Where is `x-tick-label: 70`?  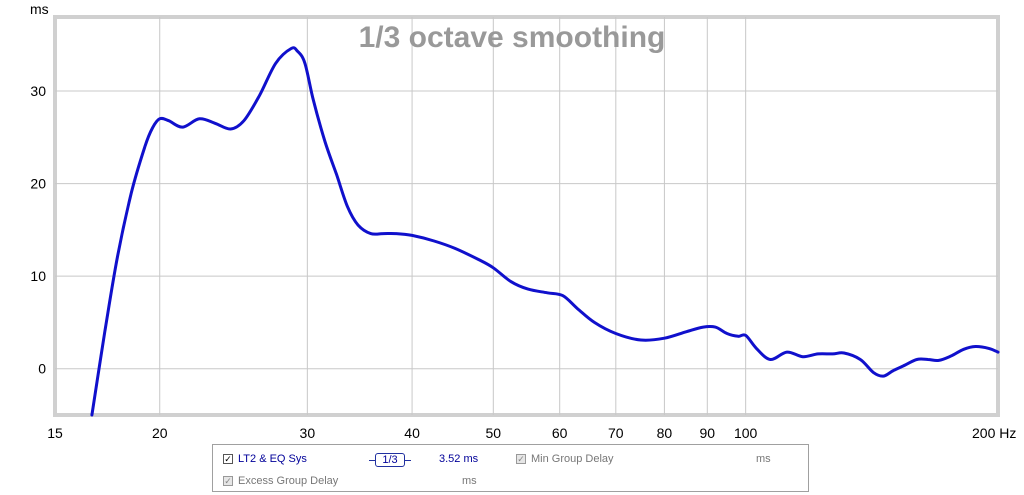
x-tick-label: 70 is located at coordinates (616, 433).